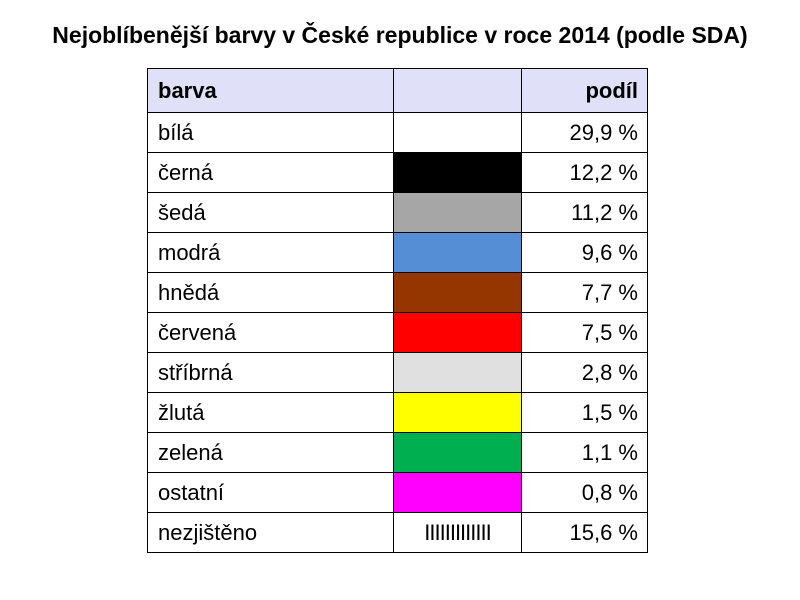  What do you see at coordinates (457, 532) in the screenshot?
I see `color-swatch: IIIIIIIIIIIII` at bounding box center [457, 532].